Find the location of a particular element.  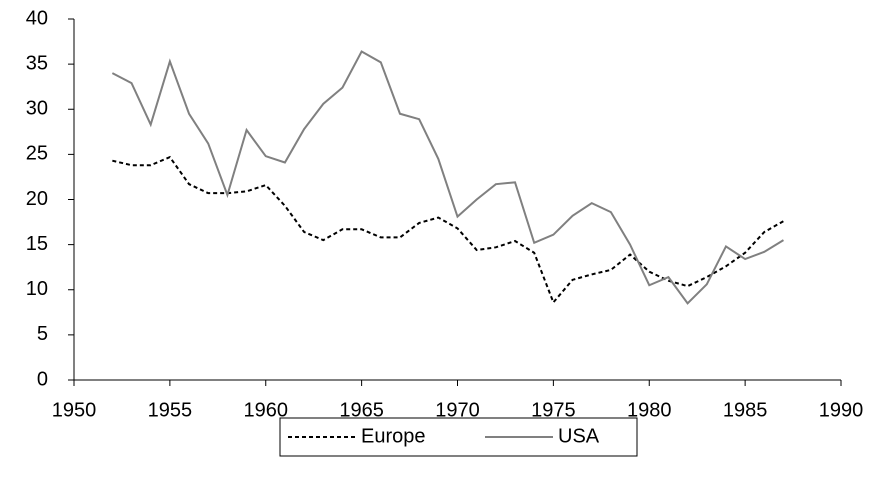

legend-label: Europe is located at coordinates (393, 436).